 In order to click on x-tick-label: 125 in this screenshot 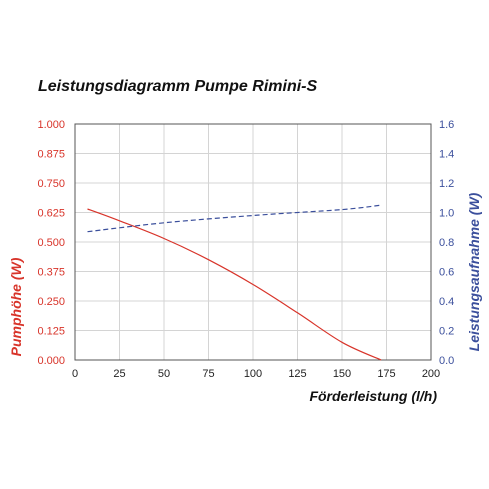, I will do `click(297, 374)`.